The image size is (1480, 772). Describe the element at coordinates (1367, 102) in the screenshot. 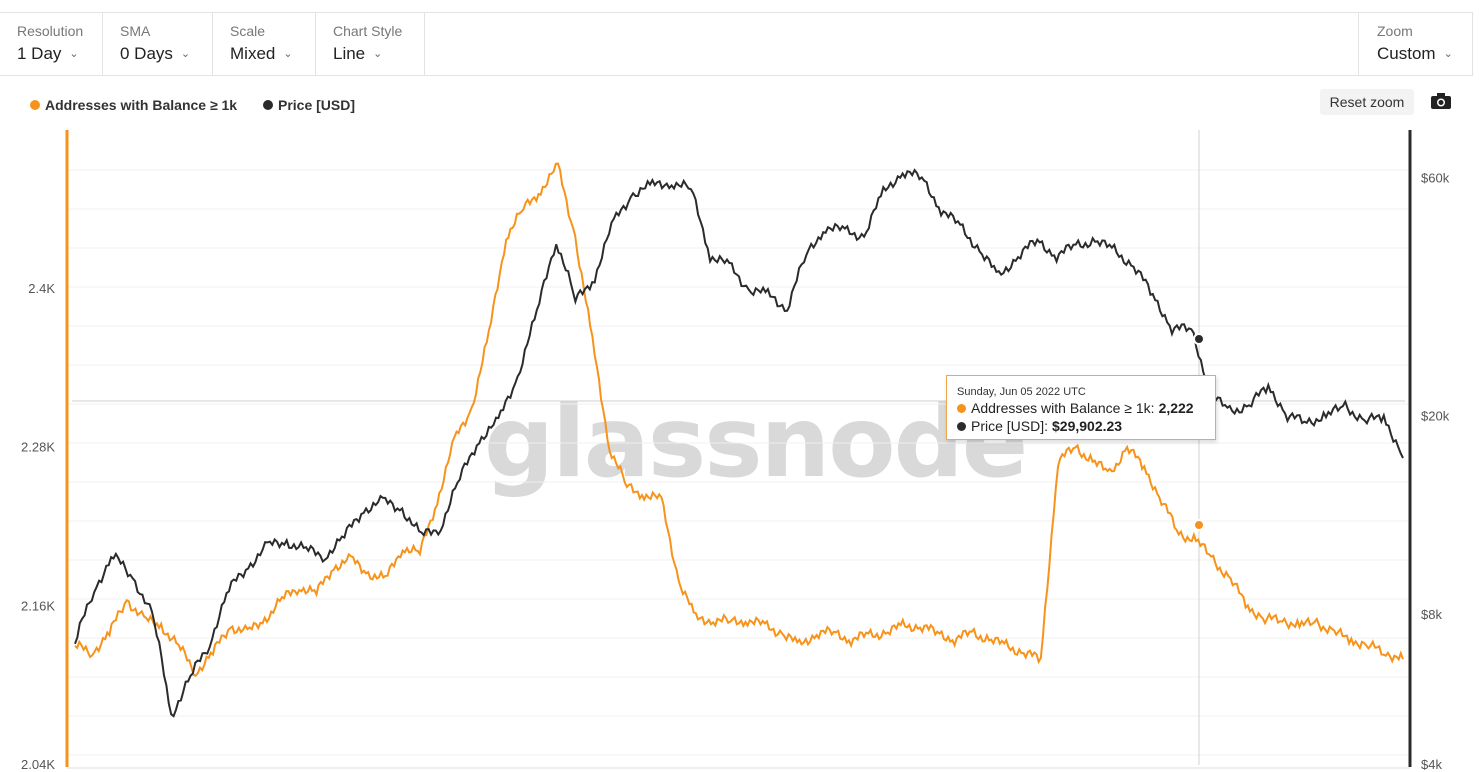

I see `reset-zoom-button: Reset zoom` at that location.